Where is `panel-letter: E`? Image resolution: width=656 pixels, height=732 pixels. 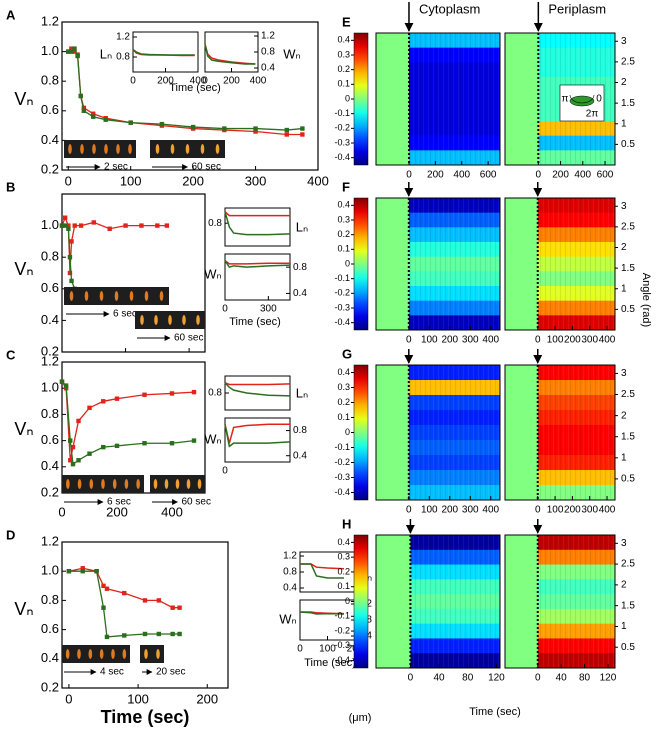 panel-letter: E is located at coordinates (346, 21).